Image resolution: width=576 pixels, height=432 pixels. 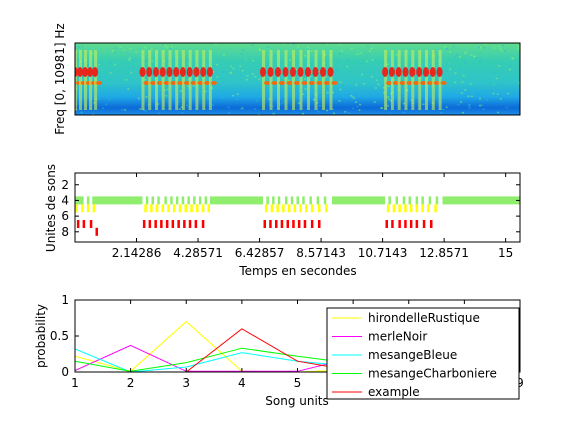 I want to click on x-tick-label: 10.7143, so click(x=383, y=253).